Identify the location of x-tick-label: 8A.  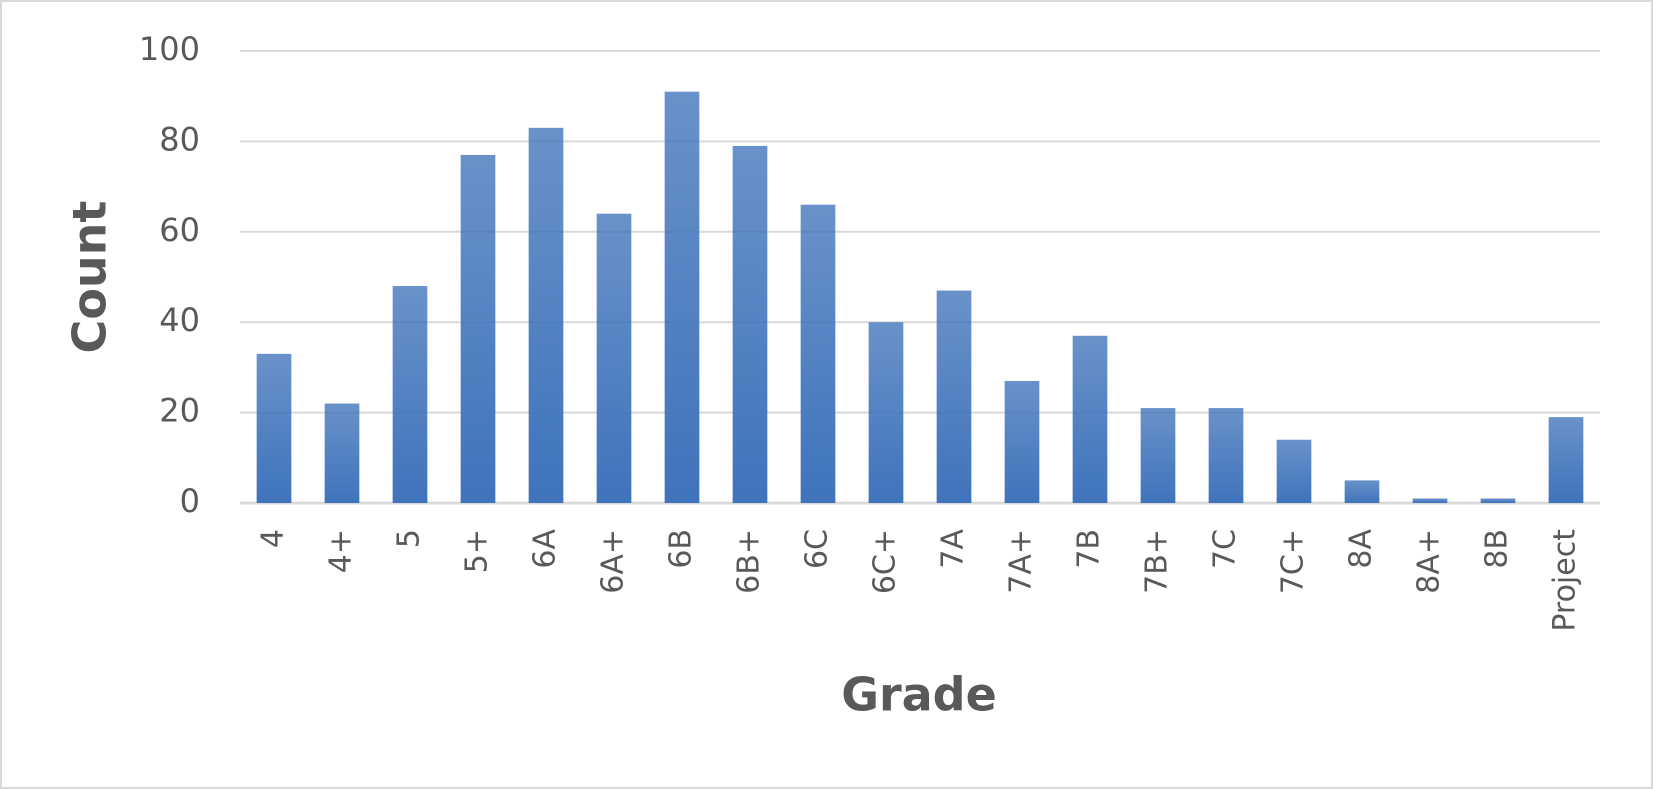
(1361, 549).